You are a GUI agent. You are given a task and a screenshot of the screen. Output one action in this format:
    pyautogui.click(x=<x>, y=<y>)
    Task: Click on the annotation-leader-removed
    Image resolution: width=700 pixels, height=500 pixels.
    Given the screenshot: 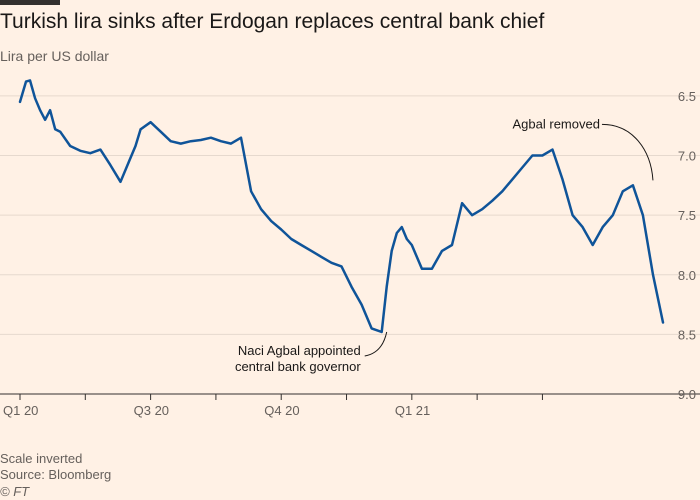 What is the action you would take?
    pyautogui.click(x=627, y=152)
    